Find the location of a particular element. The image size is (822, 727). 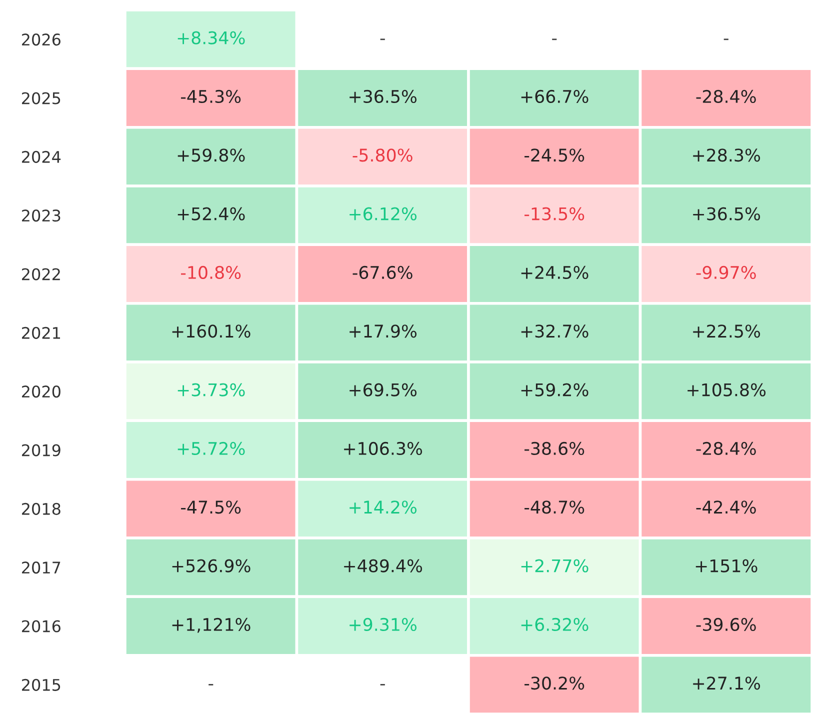

data-label: +66.7% is located at coordinates (554, 97).